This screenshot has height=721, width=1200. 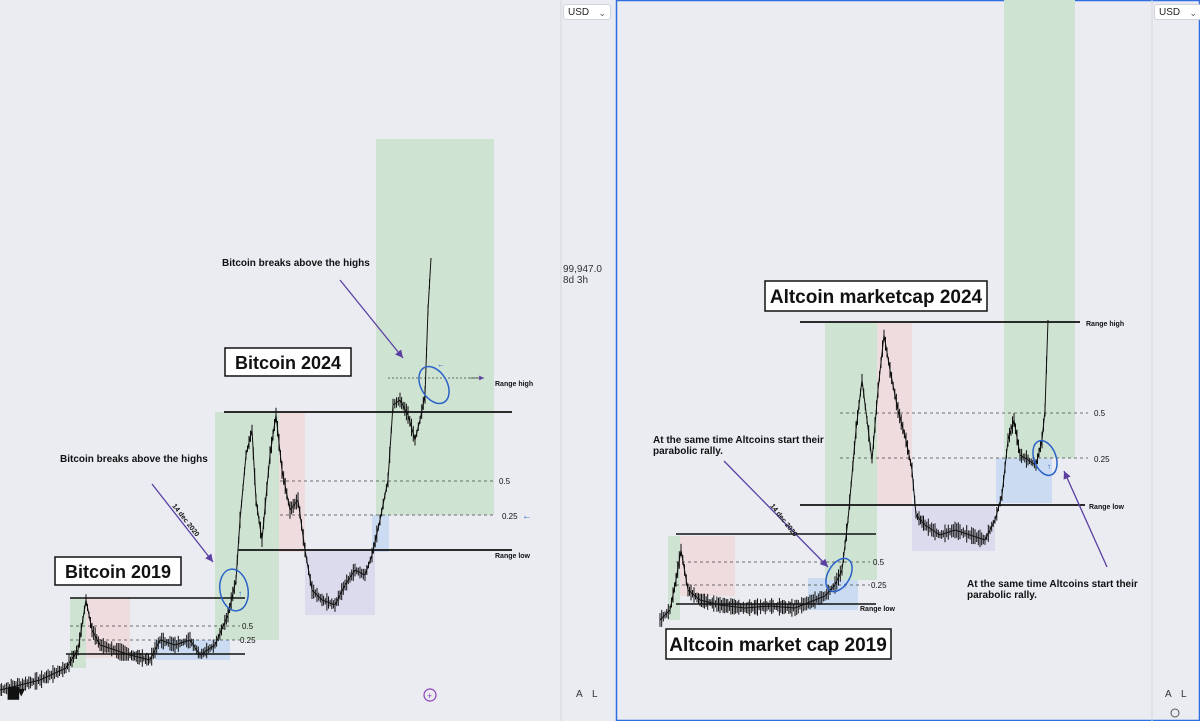 What do you see at coordinates (78, 633) in the screenshot?
I see `zone-green-2019` at bounding box center [78, 633].